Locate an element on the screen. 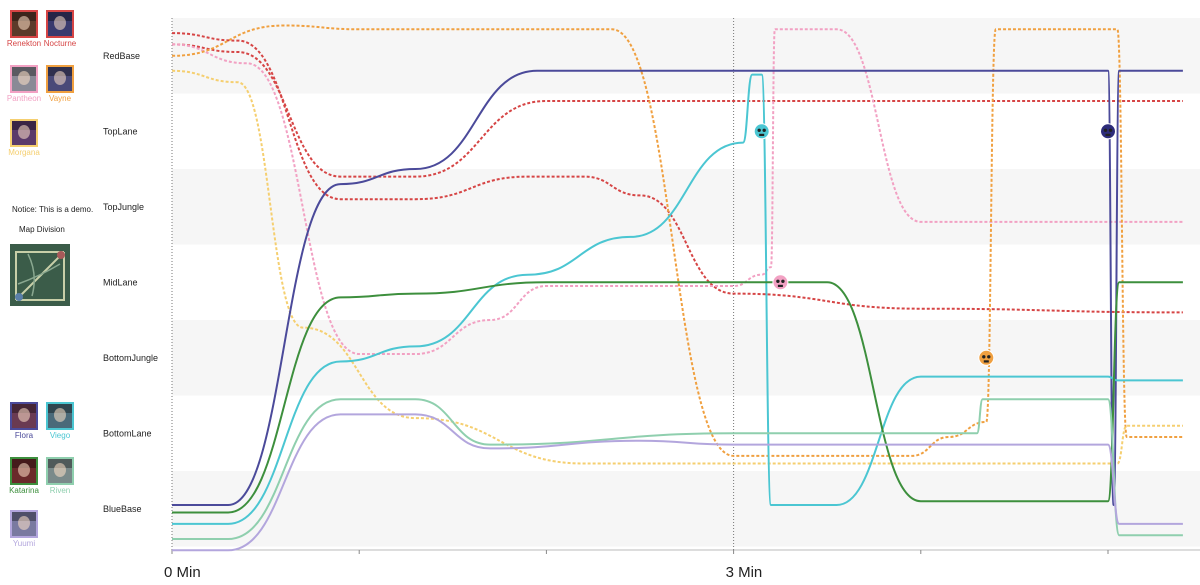 This screenshot has height=585, width=1200. champion-morgana: Morgana is located at coordinates (24, 138).